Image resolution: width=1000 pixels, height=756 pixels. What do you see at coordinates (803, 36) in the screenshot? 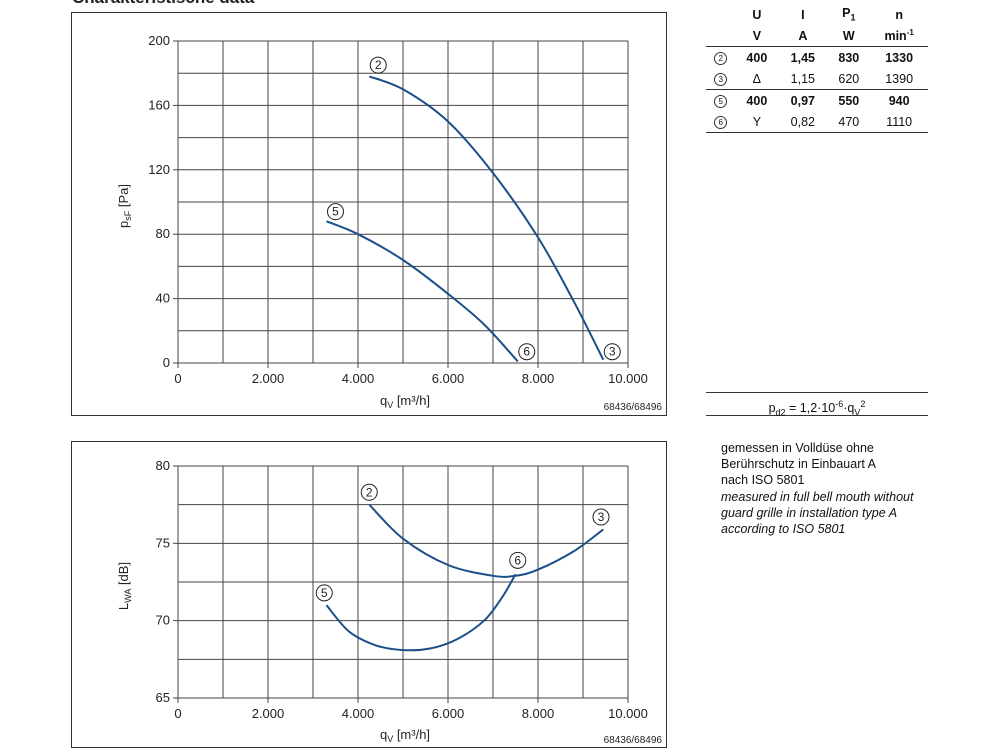
I see `unit-current: A` at bounding box center [803, 36].